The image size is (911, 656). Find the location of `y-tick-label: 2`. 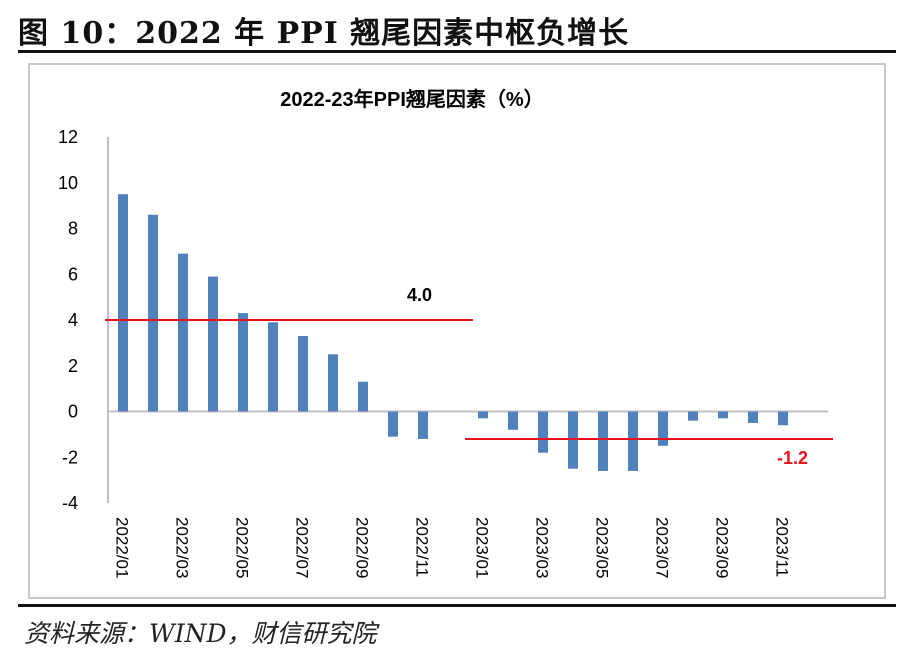

y-tick-label: 2 is located at coordinates (73, 366).